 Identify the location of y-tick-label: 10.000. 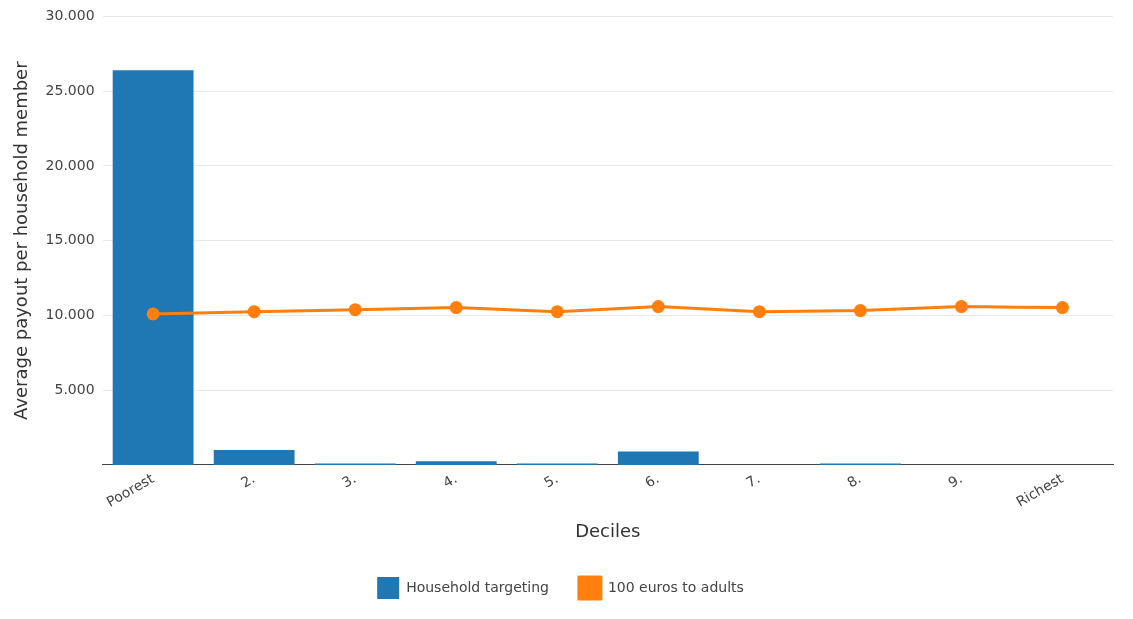
(70, 314).